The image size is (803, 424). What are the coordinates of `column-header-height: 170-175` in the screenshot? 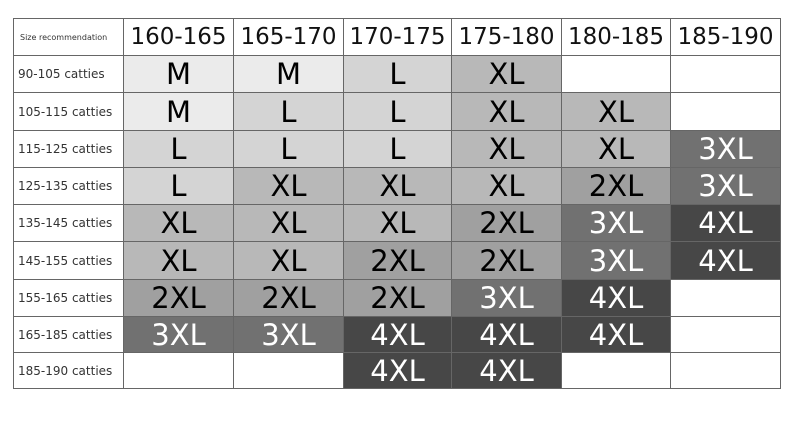 It's located at (397, 37).